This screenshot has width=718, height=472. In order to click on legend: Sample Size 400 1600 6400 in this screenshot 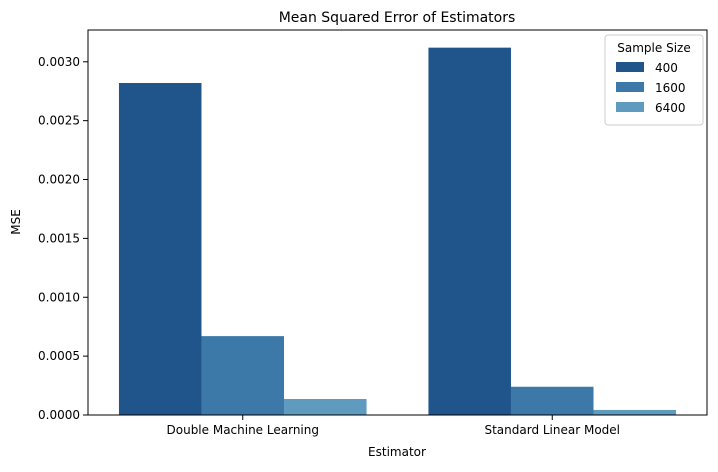, I will do `click(654, 80)`.